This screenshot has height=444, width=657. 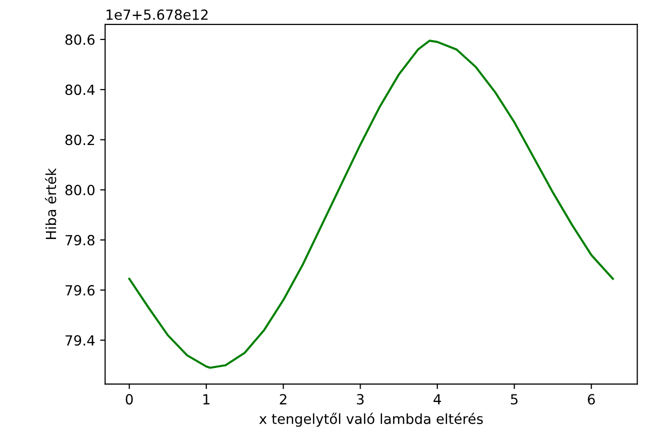 I want to click on x-axis-title: x tengelytől való lambda eltérés, so click(x=371, y=419).